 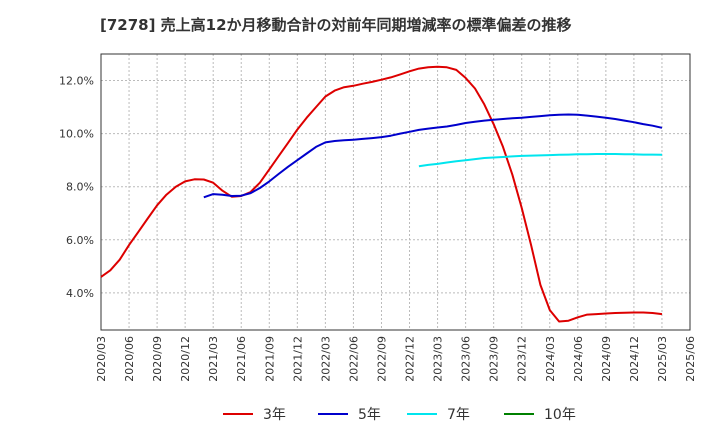 What do you see at coordinates (274, 415) in the screenshot?
I see `legend-label: 3年` at bounding box center [274, 415].